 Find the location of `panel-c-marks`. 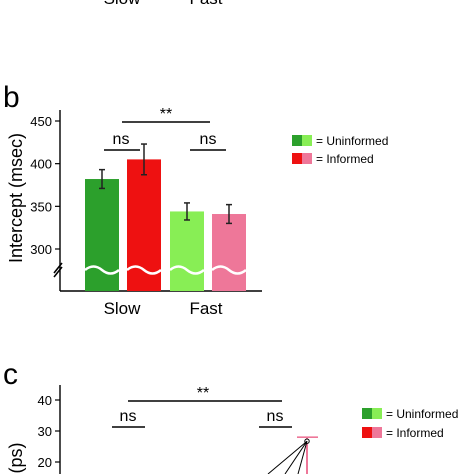

panel-c-marks is located at coordinates (292, 455).